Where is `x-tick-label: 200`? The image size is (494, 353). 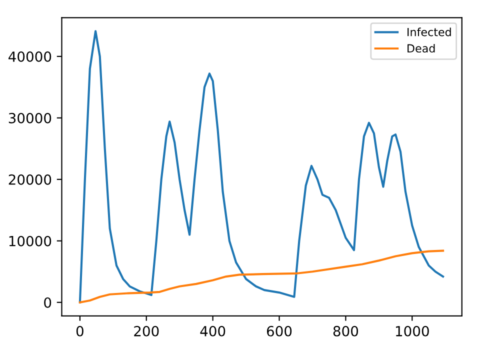 x-tick-label: 200 is located at coordinates (146, 331).